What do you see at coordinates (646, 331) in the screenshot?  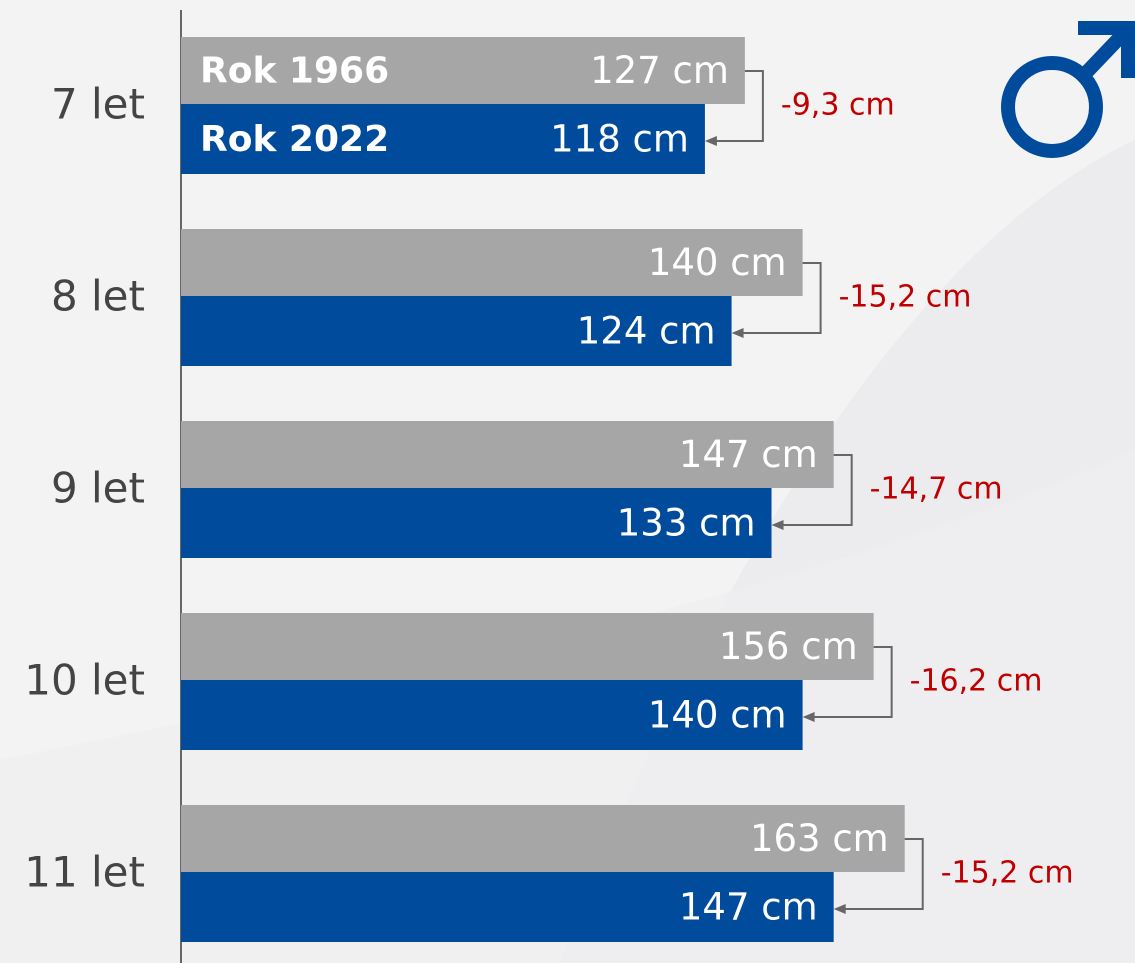 I see `value-label: 124 cm` at bounding box center [646, 331].